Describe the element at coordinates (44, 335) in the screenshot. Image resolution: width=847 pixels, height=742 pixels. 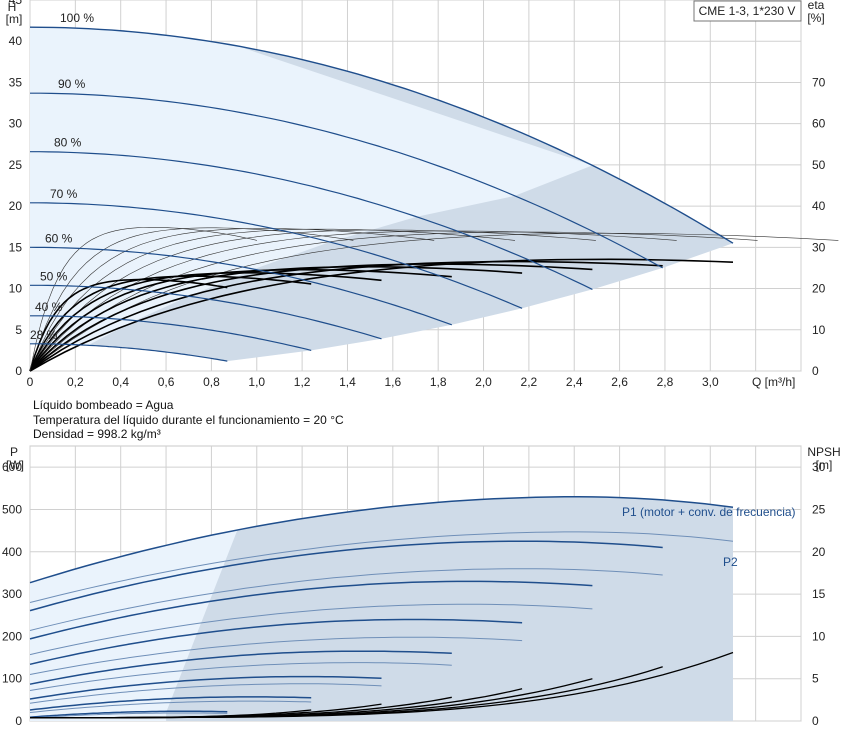
I see `speed-label: 28 %` at that location.